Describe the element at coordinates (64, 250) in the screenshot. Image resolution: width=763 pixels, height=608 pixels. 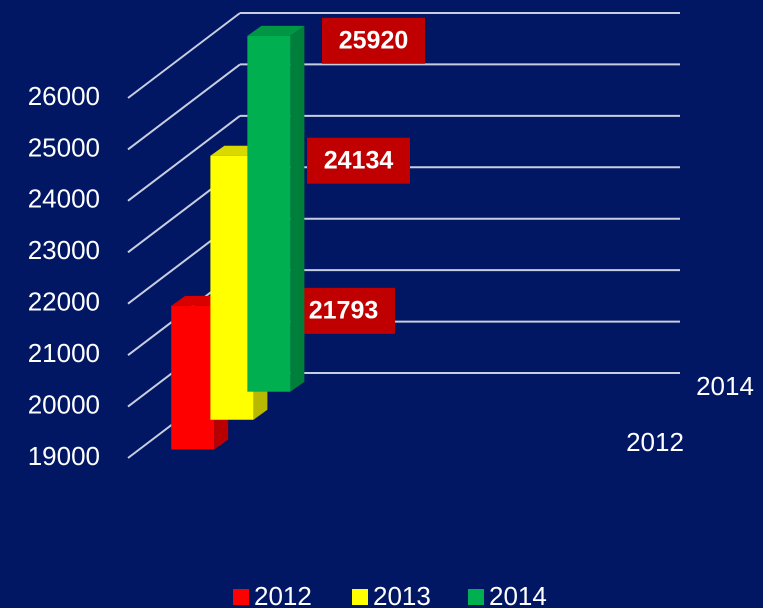
I see `y-tick-label: 23000` at that location.